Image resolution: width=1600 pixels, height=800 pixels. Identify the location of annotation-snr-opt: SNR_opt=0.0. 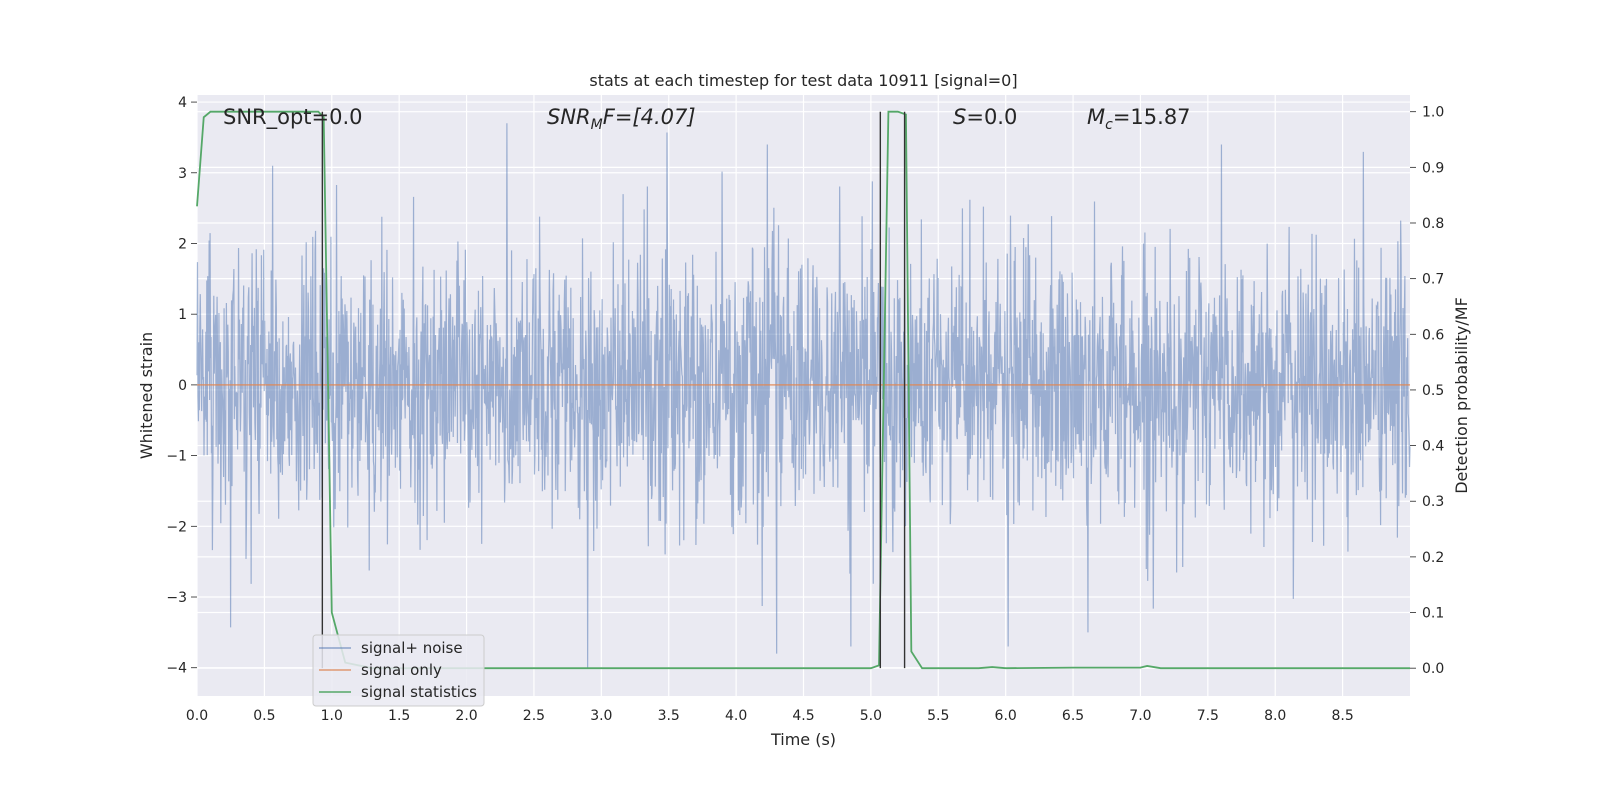
(293, 117).